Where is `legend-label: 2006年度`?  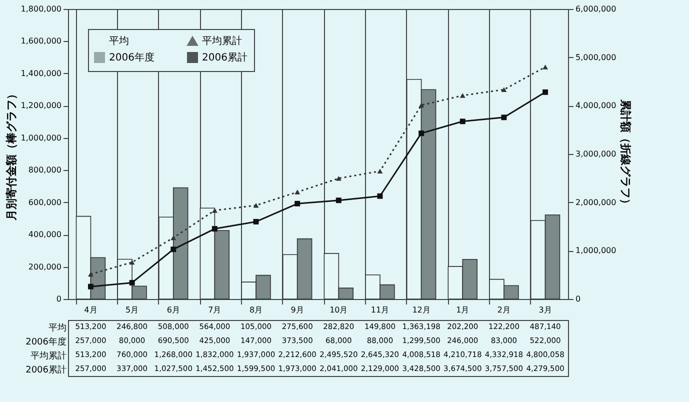 legend-label: 2006年度 is located at coordinates (131, 58).